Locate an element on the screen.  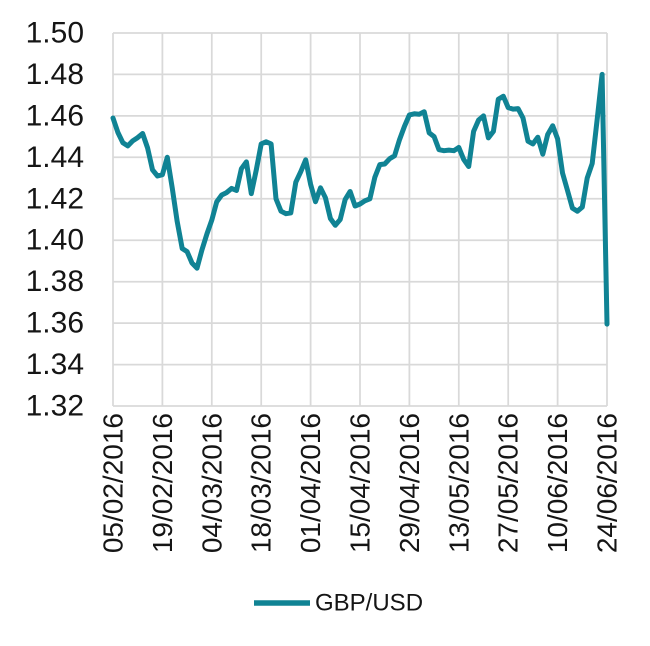
y-axis-tick-label: 1.40 is located at coordinates (55, 240).